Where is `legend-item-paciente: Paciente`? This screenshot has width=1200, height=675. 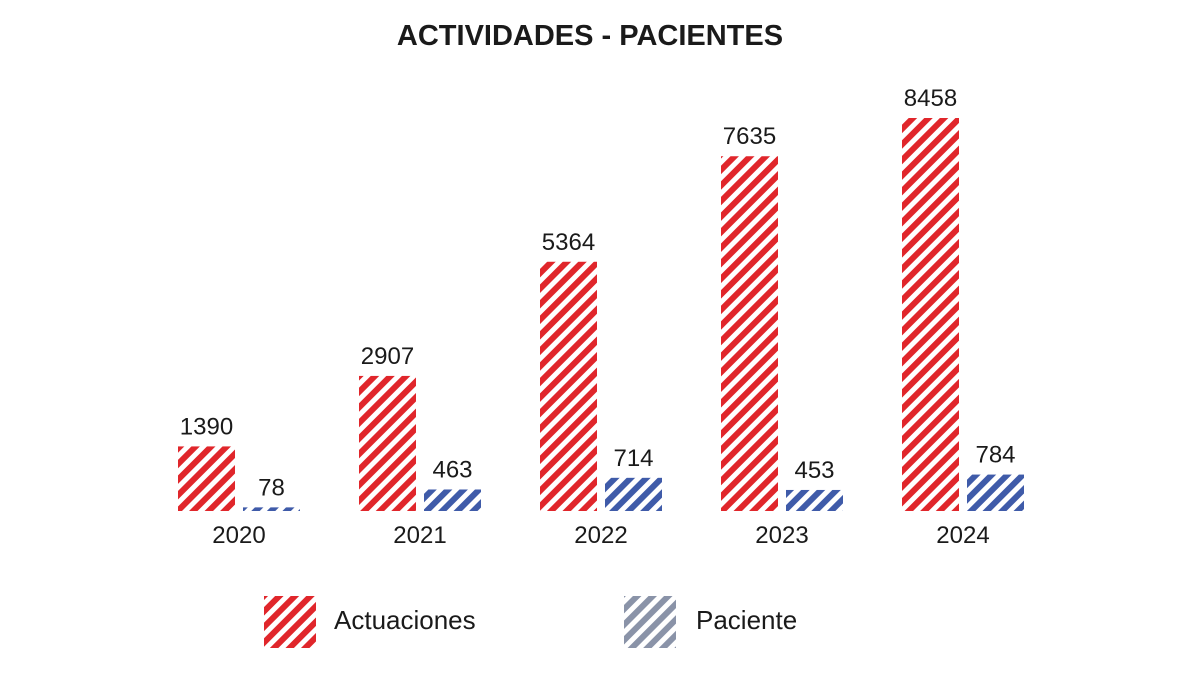
legend-item-paciente: Paciente is located at coordinates (710, 622).